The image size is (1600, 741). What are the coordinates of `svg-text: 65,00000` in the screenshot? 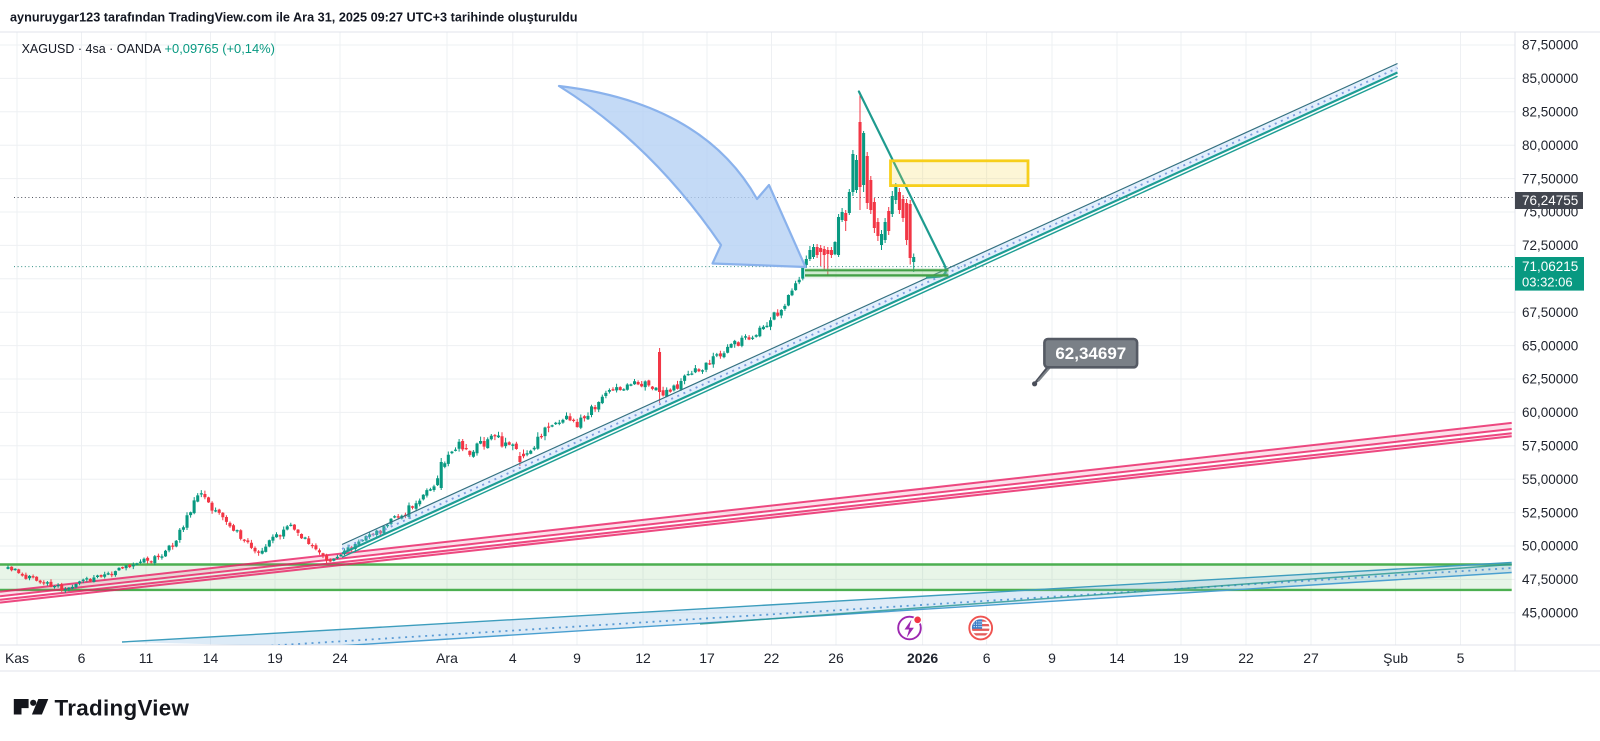 It's located at (1550, 345).